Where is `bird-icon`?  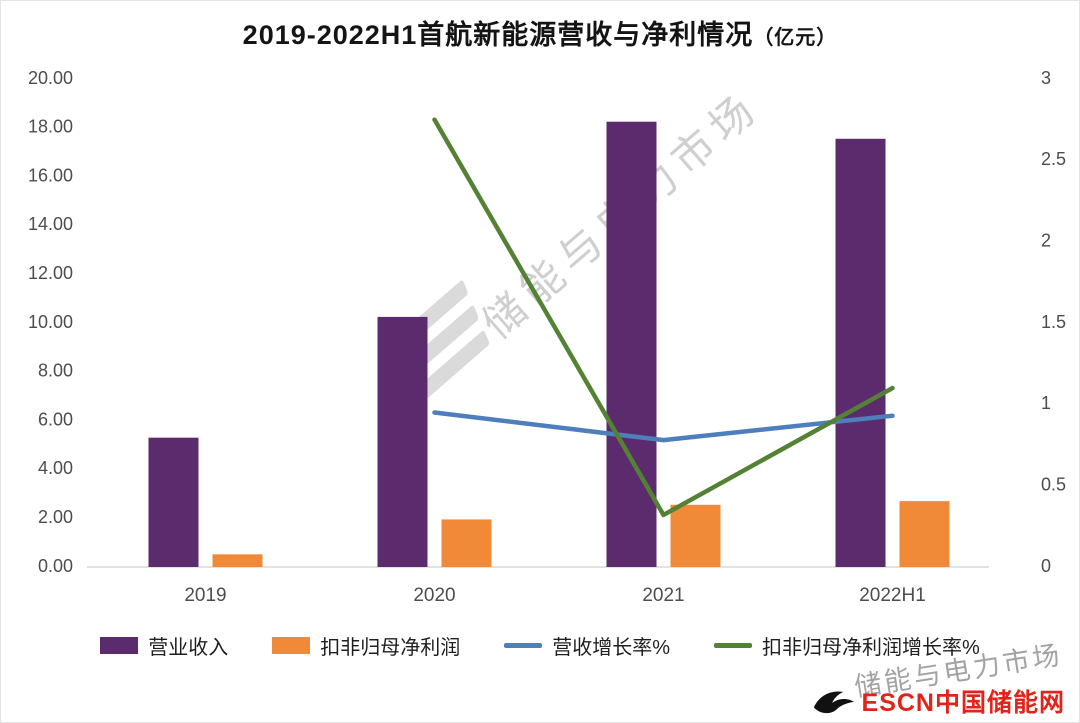 bird-icon is located at coordinates (833, 702).